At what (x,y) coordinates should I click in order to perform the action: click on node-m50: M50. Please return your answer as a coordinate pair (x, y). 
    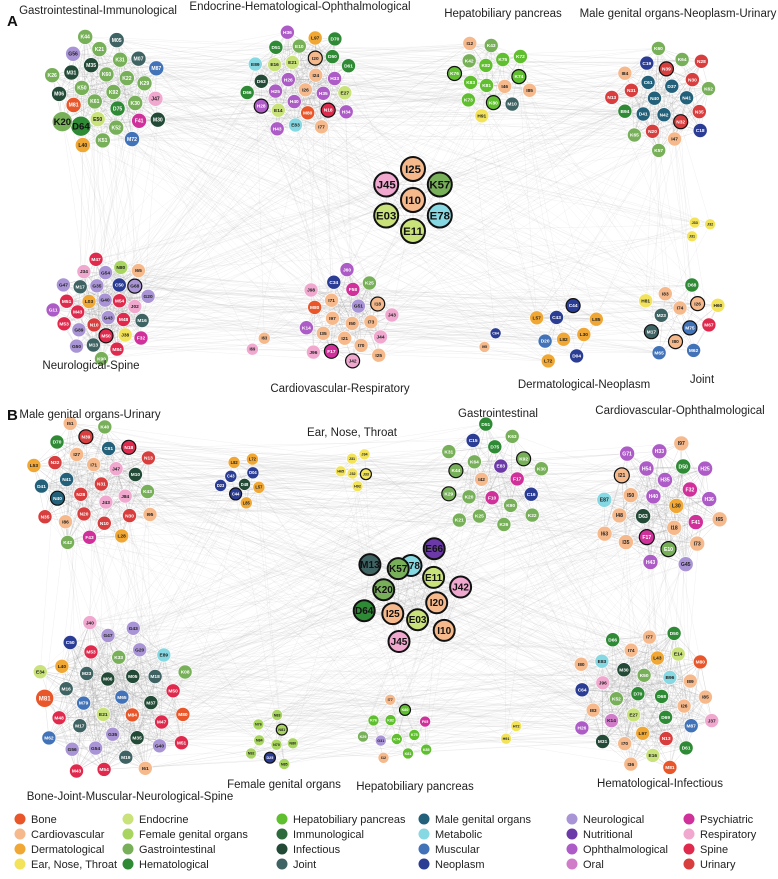
    Looking at the image, I should click on (173, 691).